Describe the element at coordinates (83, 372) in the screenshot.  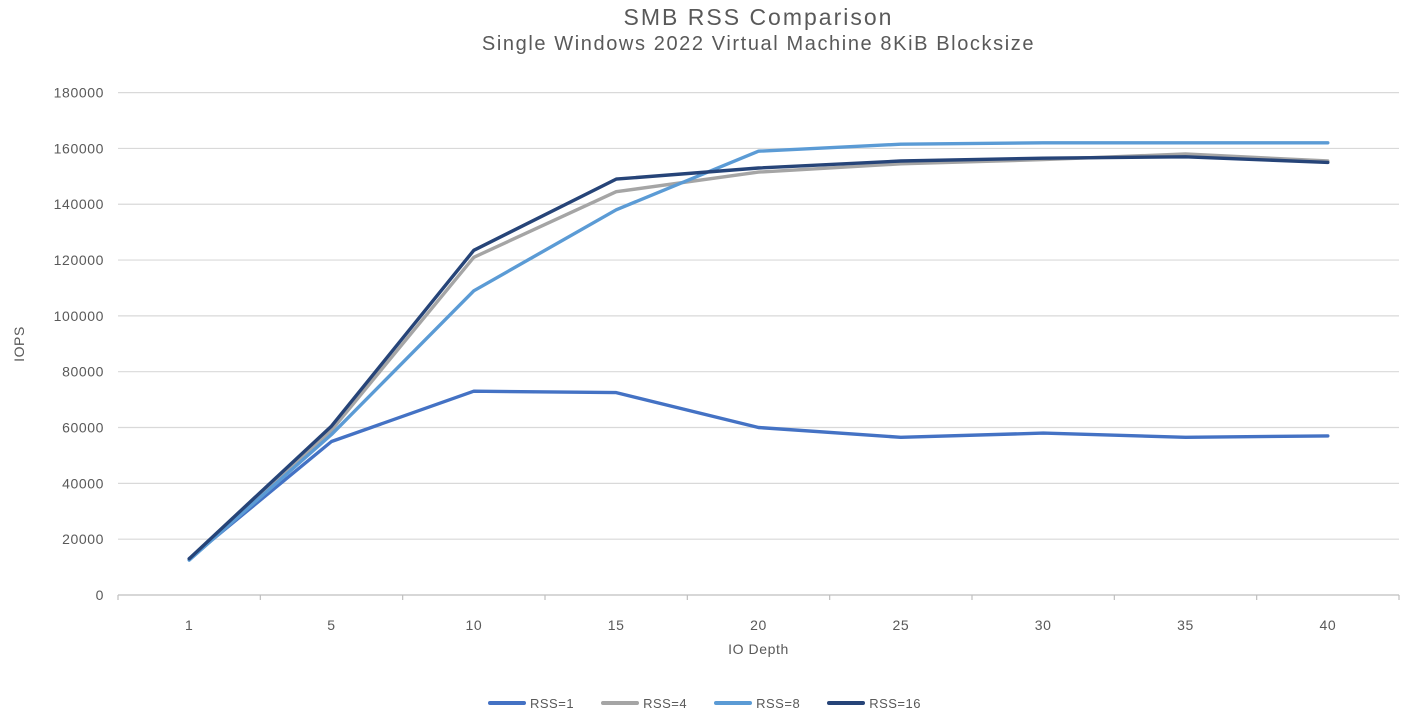
I see `y-tick-label: 80000` at that location.